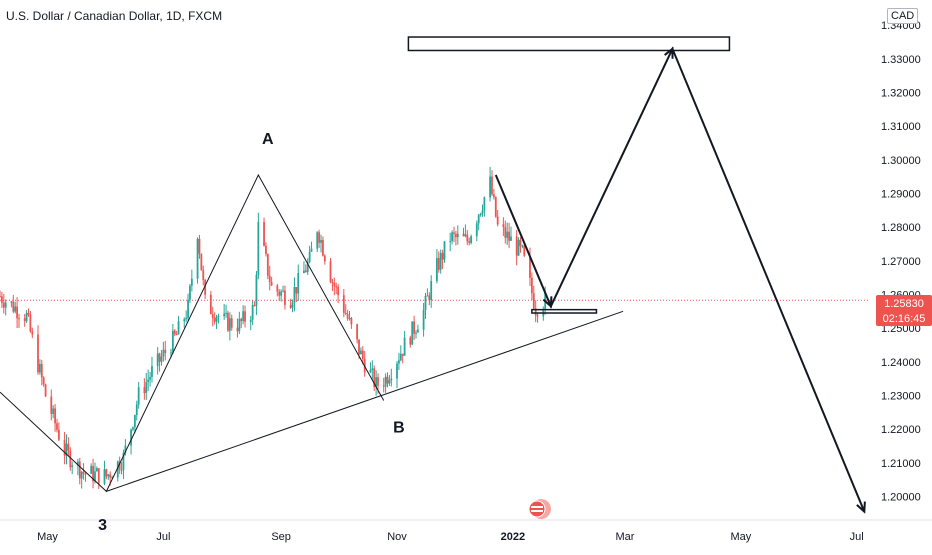 The width and height of the screenshot is (932, 555). Describe the element at coordinates (539, 509) in the screenshot. I see `flag-events-icon` at that location.